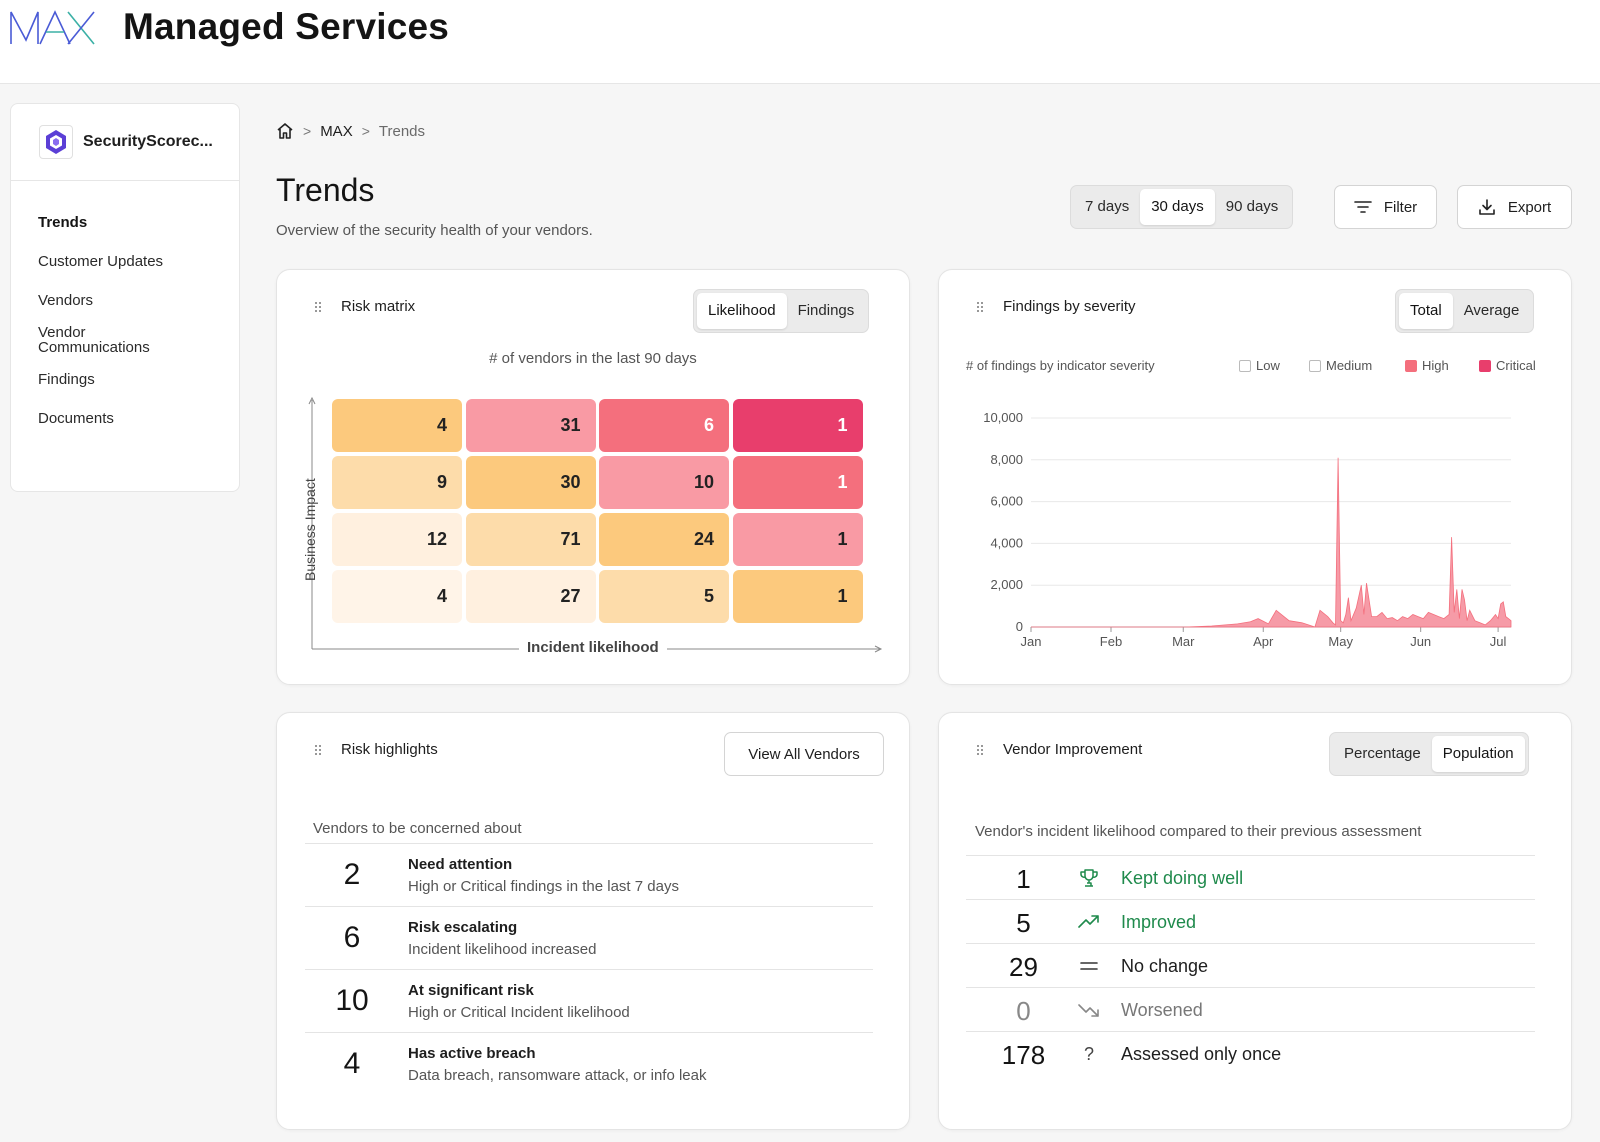 This screenshot has height=1142, width=1600. I want to click on improvement-row: 1 Kept doing well, so click(1250, 877).